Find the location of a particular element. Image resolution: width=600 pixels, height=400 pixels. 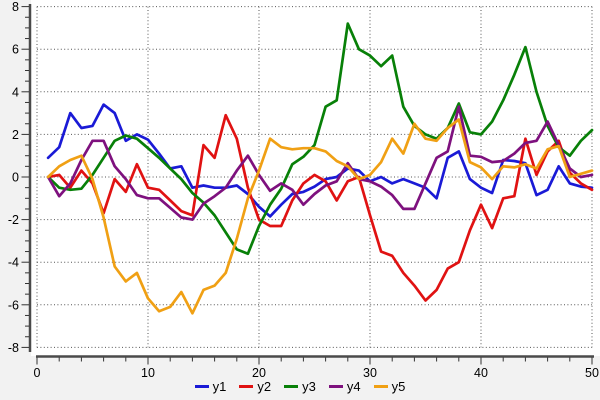

y-tick-label: 2 is located at coordinates (15, 135).